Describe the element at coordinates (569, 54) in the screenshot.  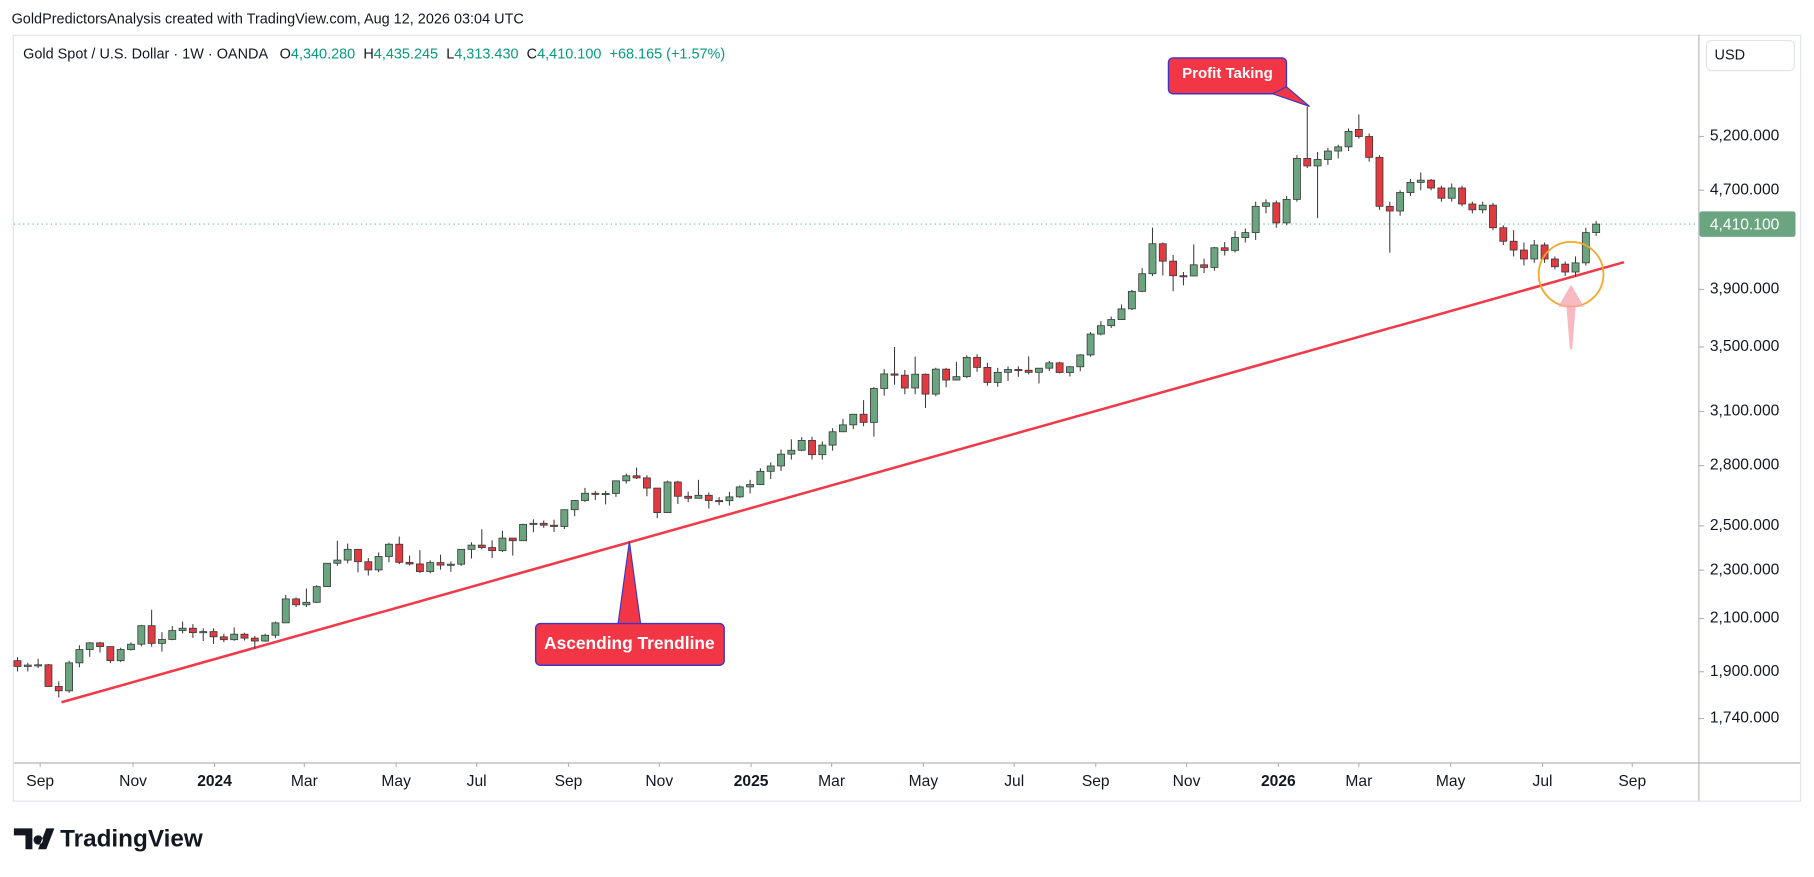
I see `ohlc-value: 4,410.100` at that location.